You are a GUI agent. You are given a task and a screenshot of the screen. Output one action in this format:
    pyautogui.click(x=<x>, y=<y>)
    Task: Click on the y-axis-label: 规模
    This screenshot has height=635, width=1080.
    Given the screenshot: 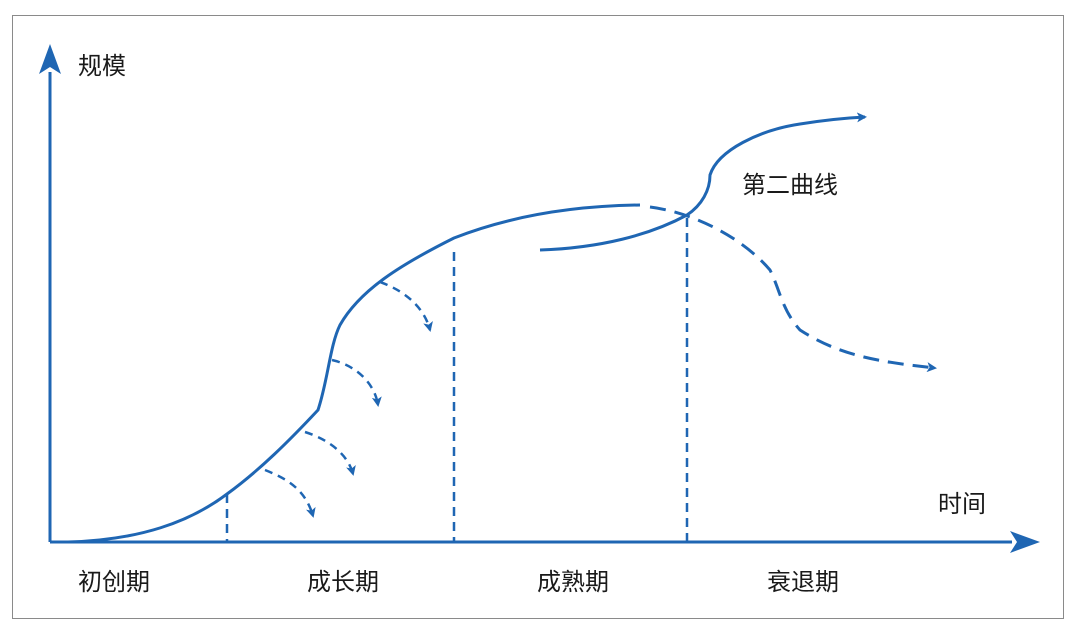 What is the action you would take?
    pyautogui.click(x=102, y=66)
    